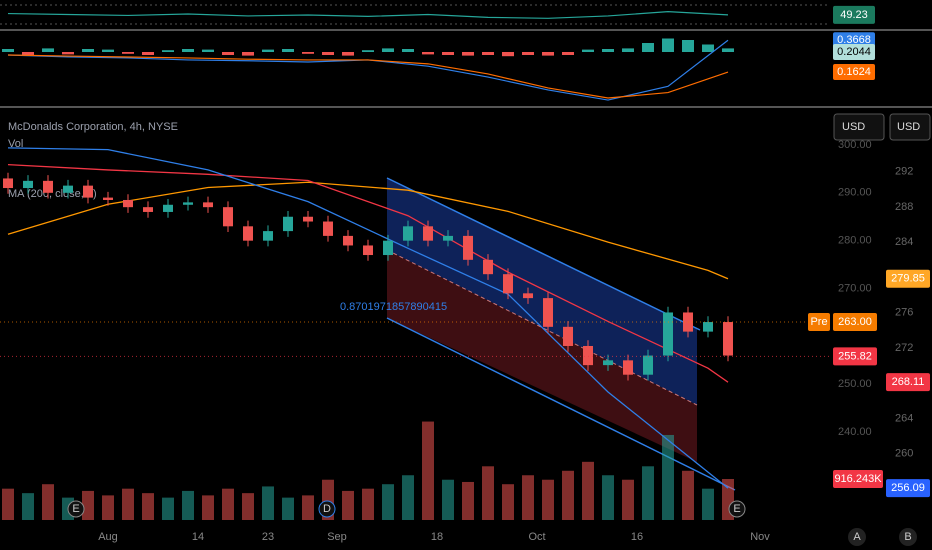 This screenshot has height=550, width=932. What do you see at coordinates (904, 418) in the screenshot?
I see `y2-tick-label: 264` at bounding box center [904, 418].